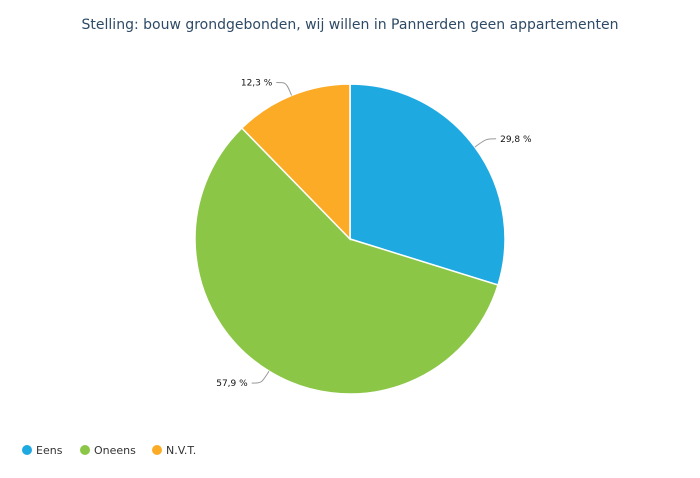 This screenshot has width=700, height=478. I want to click on legend-item: Eens, so click(42, 450).